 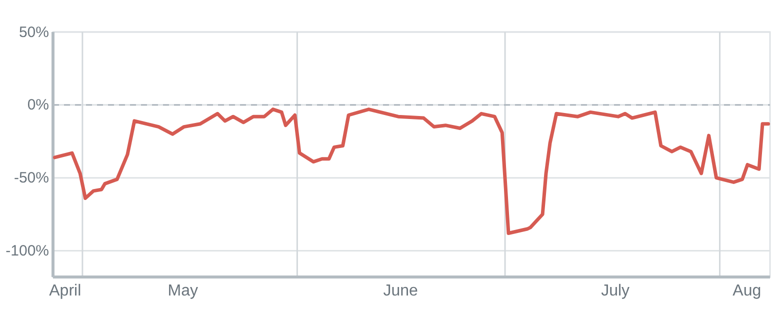 I want to click on y-tick-label: -100%, so click(x=27, y=251).